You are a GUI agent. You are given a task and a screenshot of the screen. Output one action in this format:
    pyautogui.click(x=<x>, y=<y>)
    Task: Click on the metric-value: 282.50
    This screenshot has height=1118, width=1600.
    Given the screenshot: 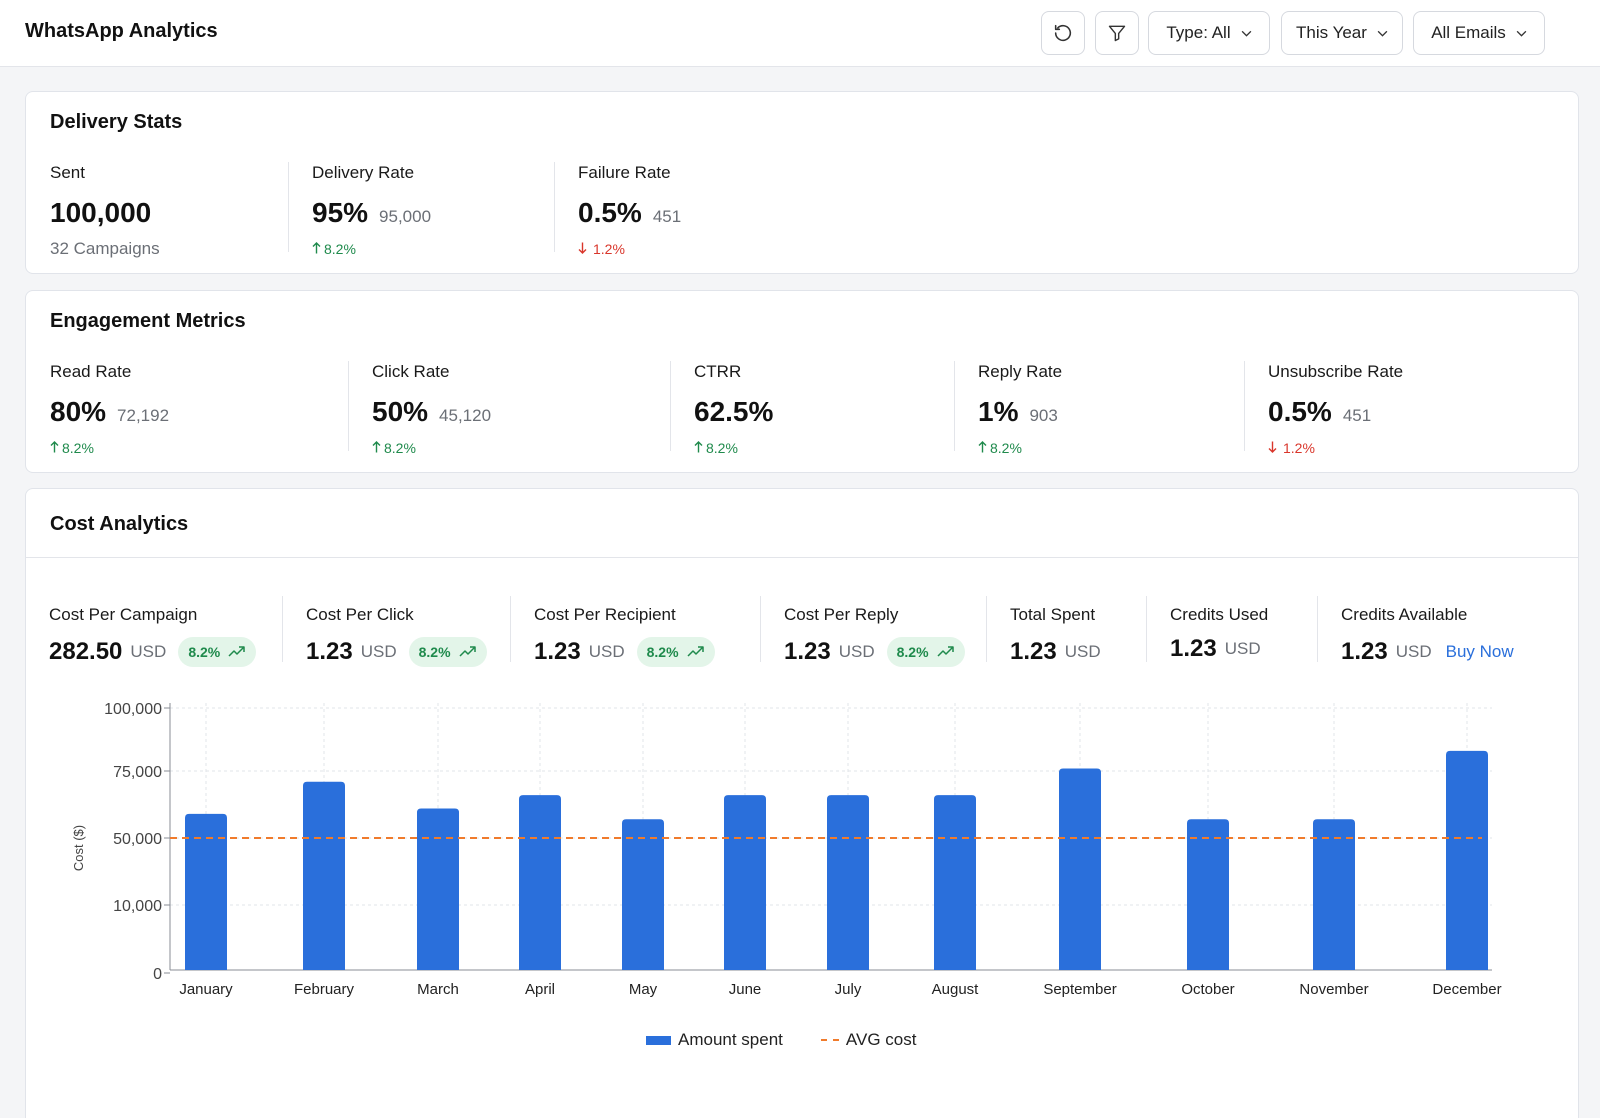 What is the action you would take?
    pyautogui.click(x=86, y=651)
    